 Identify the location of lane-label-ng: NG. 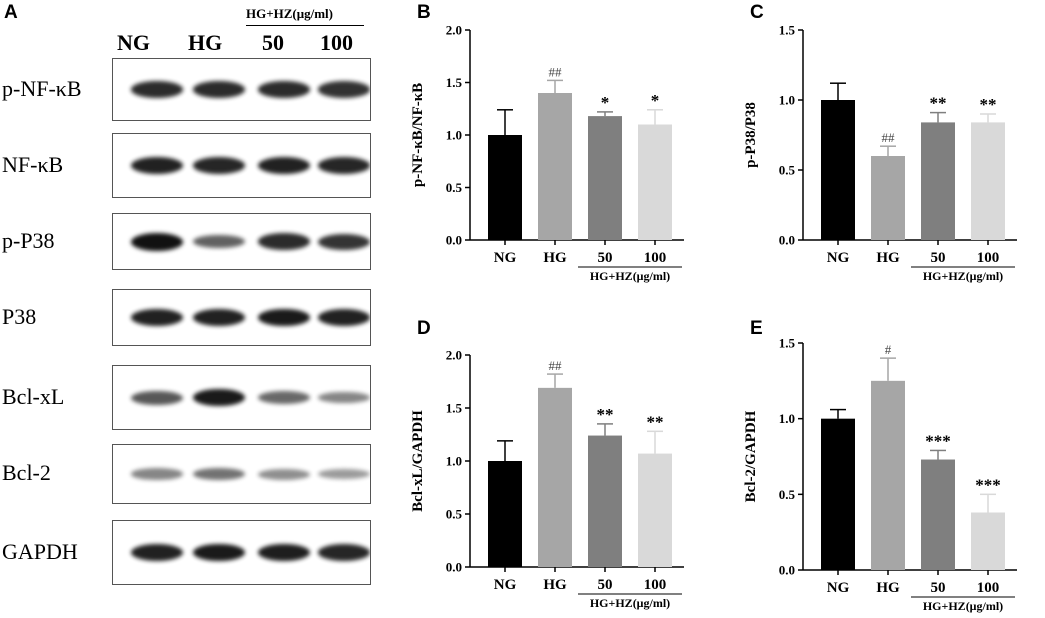
(133, 42).